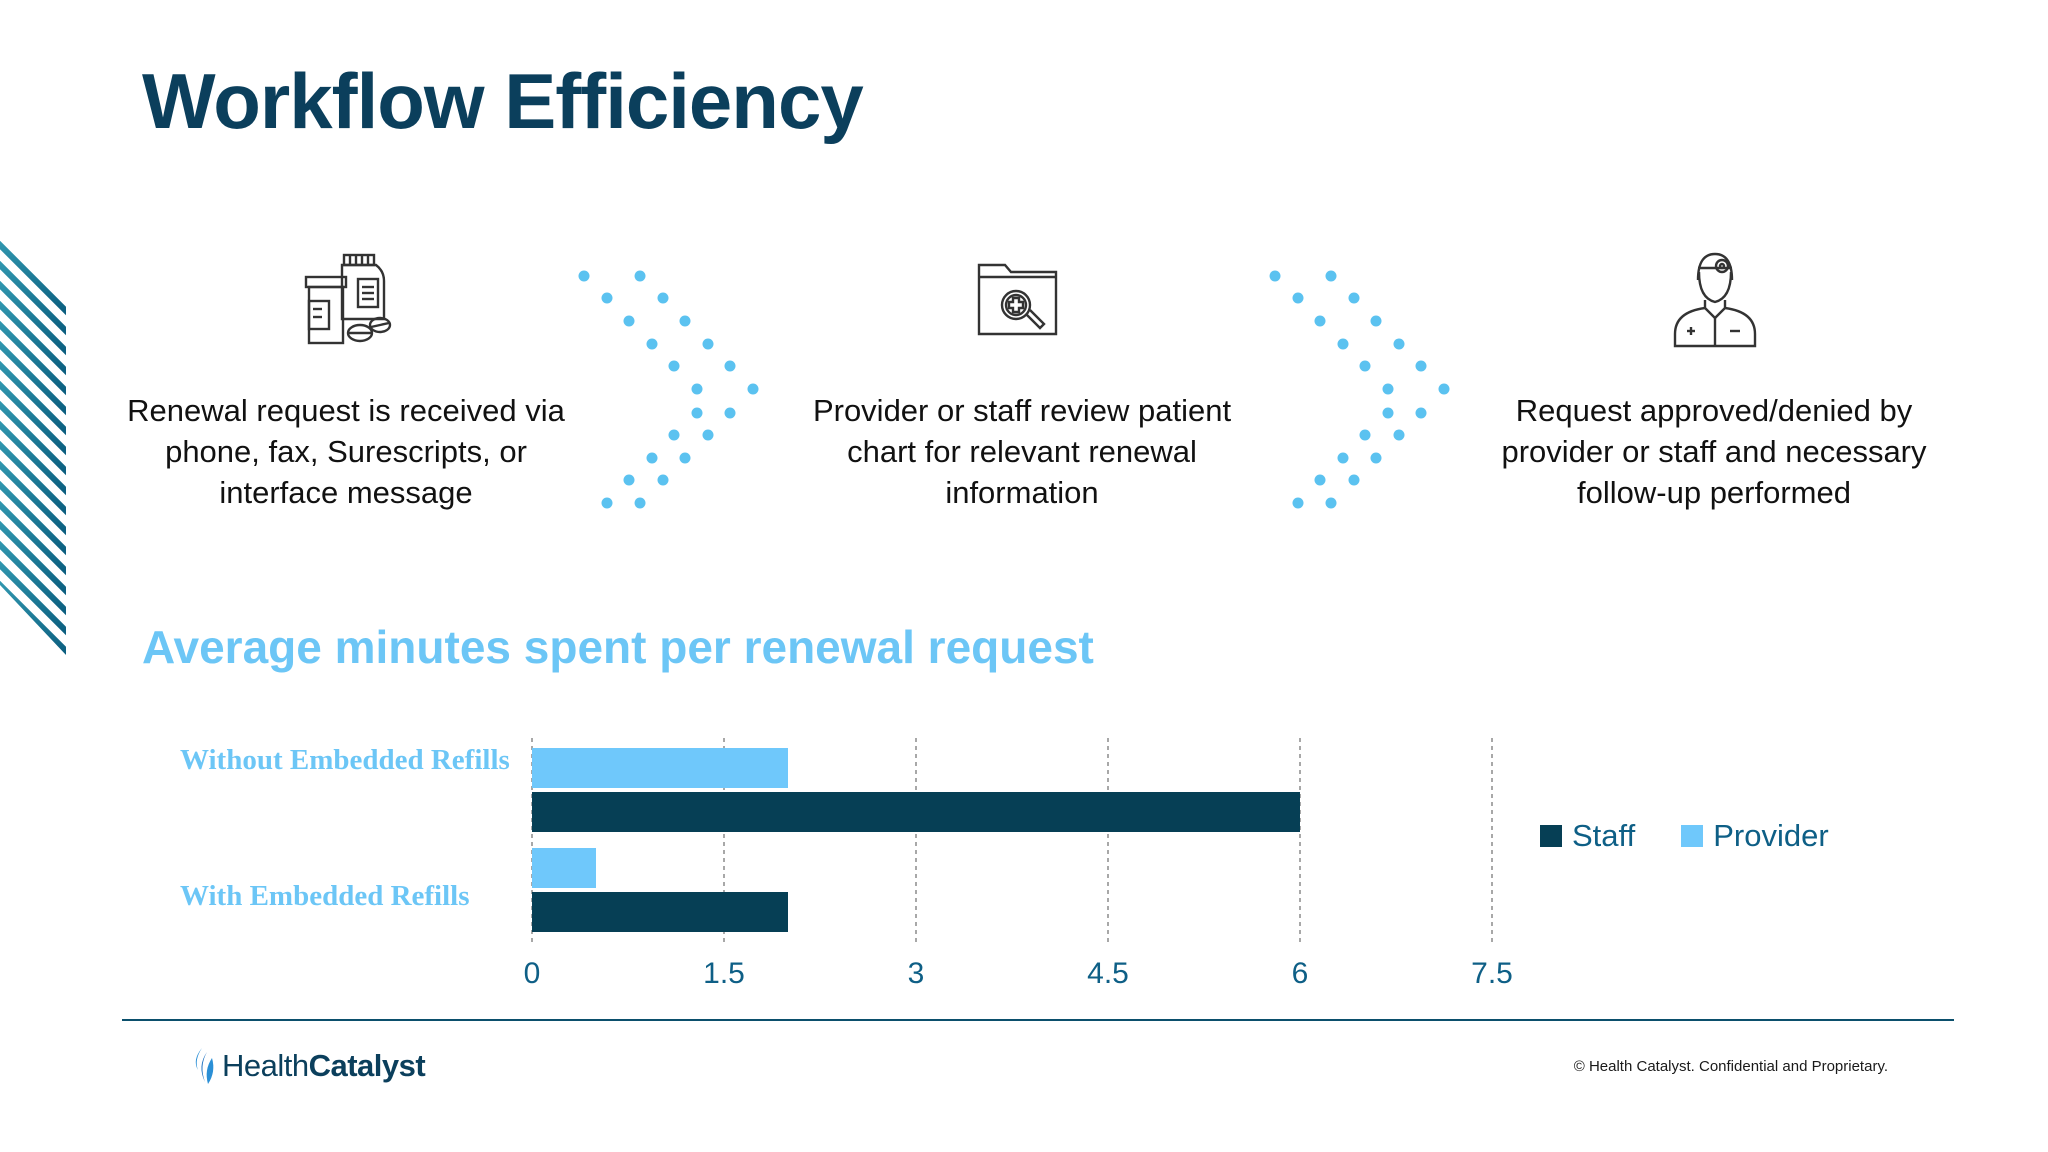 The width and height of the screenshot is (2048, 1152). I want to click on legend-label-staff: Staff, so click(1604, 835).